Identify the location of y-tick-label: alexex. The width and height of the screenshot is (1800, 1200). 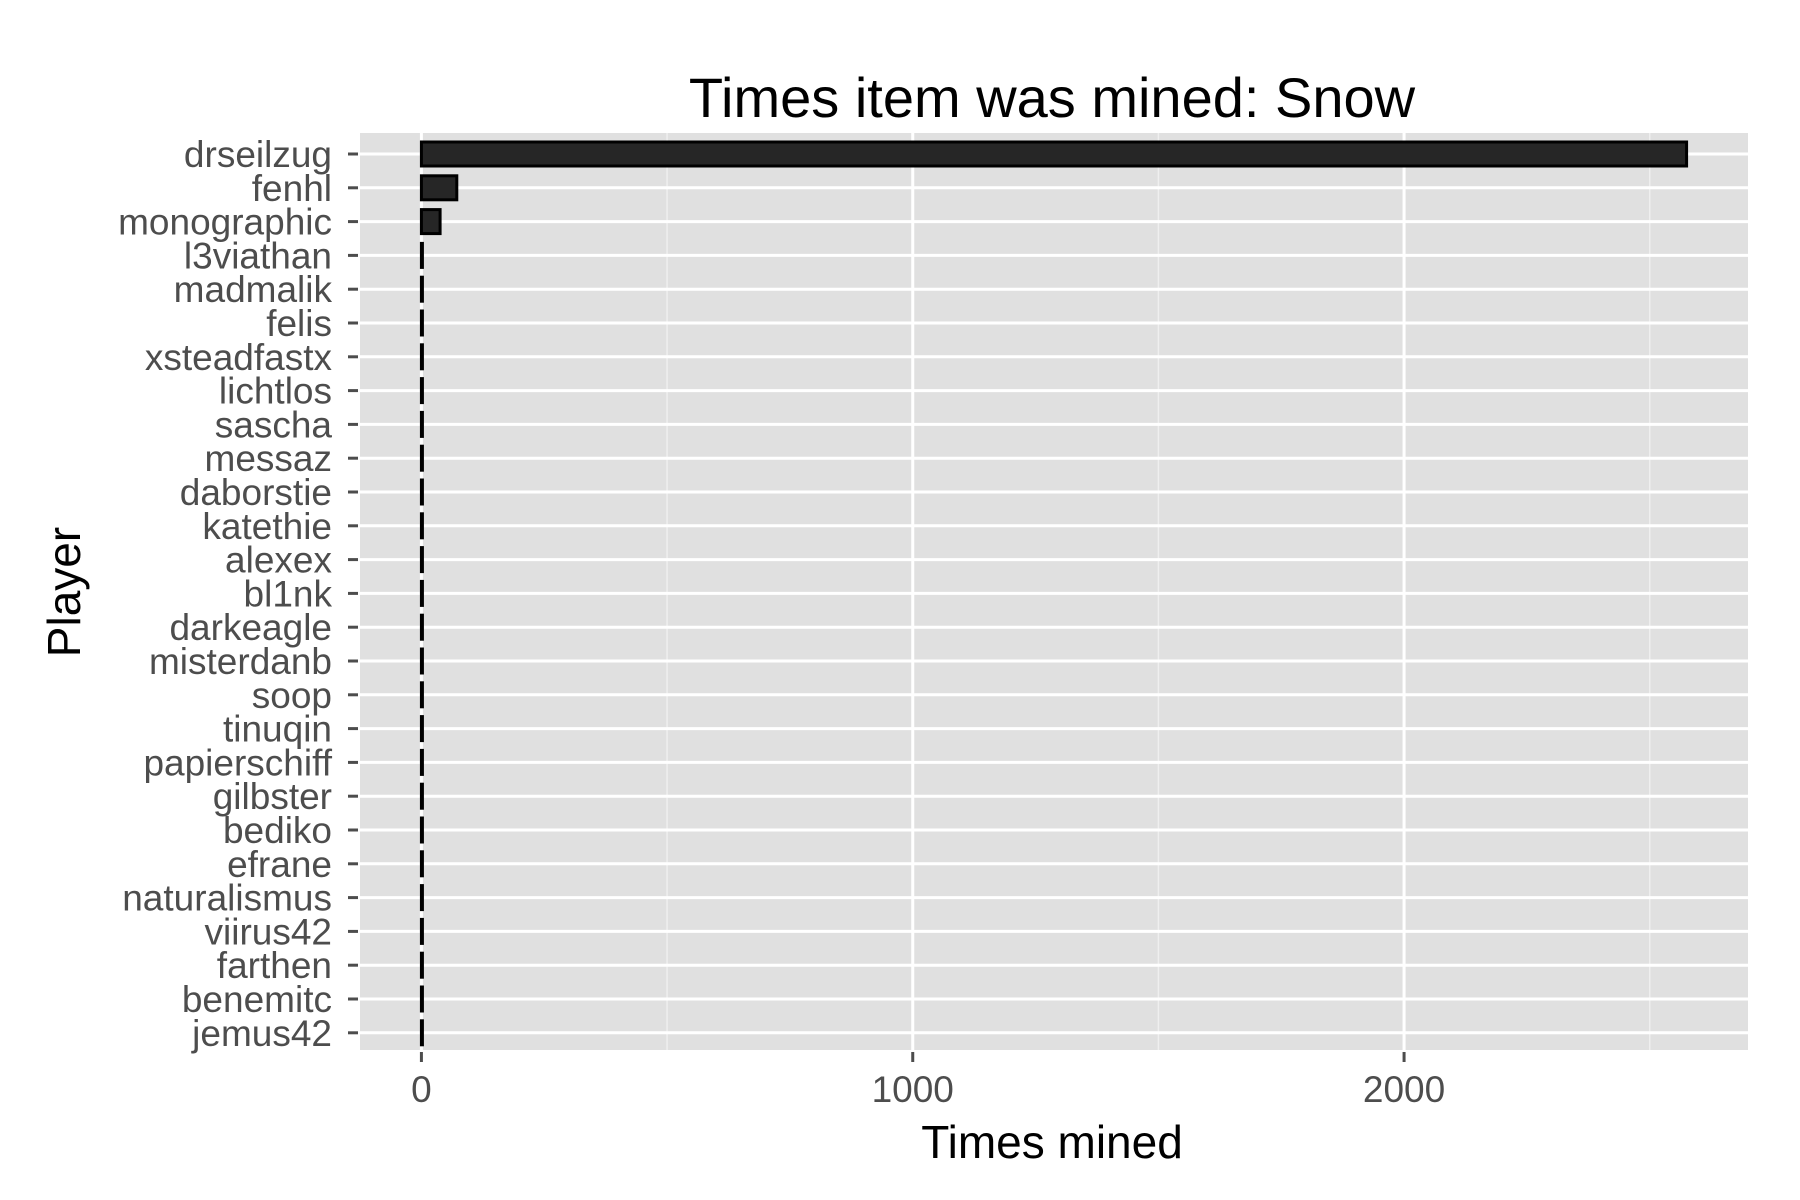
(278, 560).